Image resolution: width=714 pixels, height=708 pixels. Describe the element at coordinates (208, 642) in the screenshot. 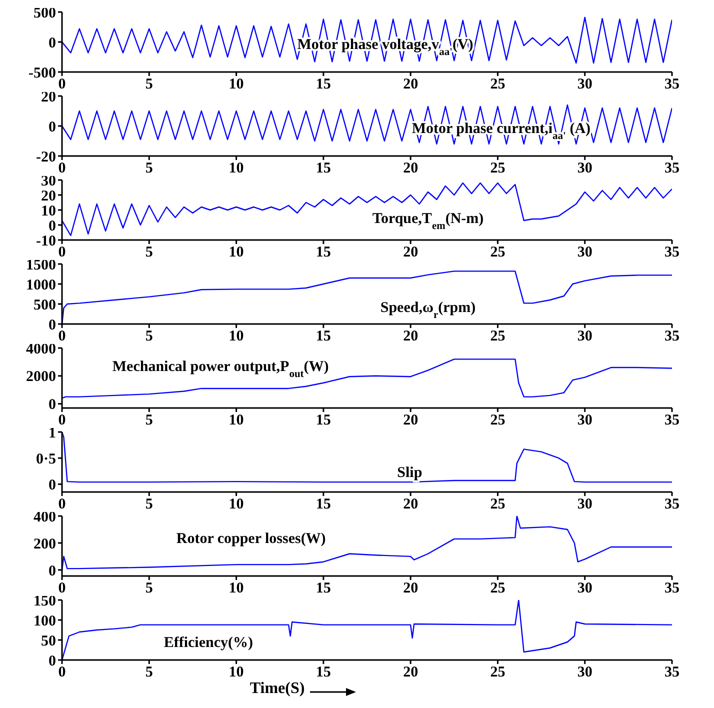

I see `series-label: Efficiency(%)` at that location.